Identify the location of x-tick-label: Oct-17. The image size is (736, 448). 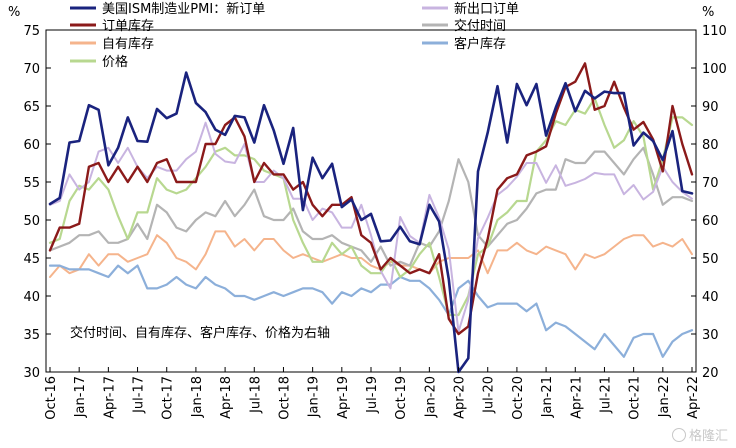
(168, 398).